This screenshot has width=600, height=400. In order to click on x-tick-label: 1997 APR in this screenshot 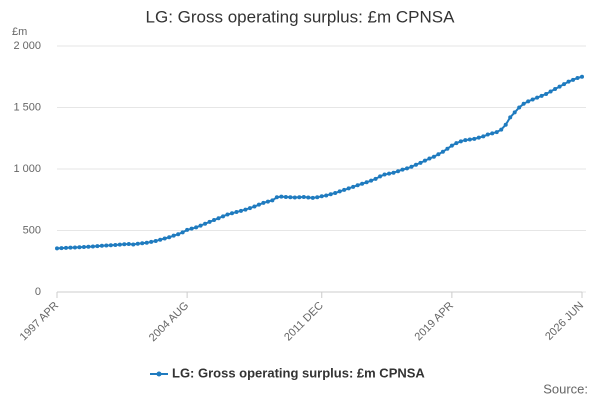, I will do `click(40, 322)`.